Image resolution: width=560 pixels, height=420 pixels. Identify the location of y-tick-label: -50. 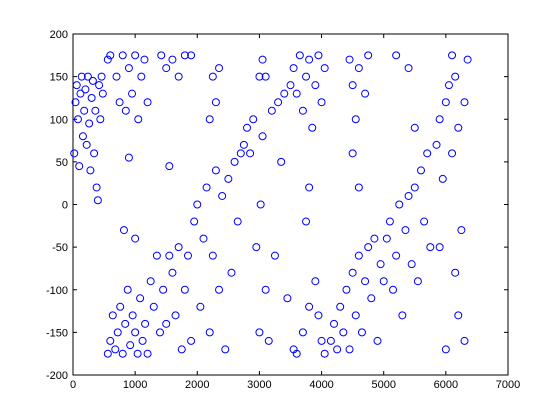
(60, 248).